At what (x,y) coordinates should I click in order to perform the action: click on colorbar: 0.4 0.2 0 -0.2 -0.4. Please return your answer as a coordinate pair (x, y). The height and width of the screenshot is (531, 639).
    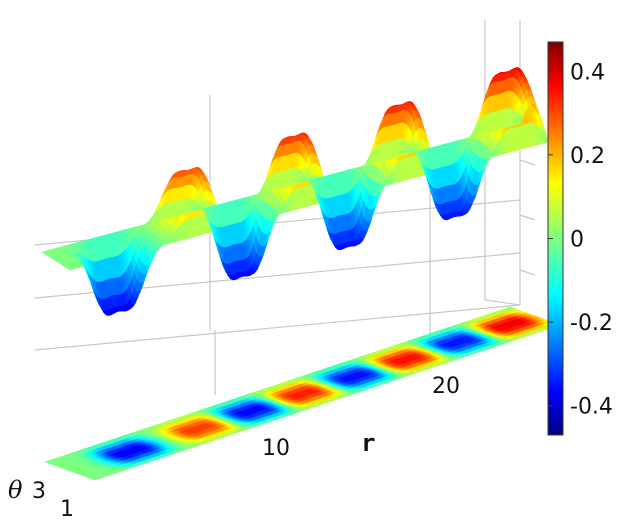
    Looking at the image, I should click on (580, 238).